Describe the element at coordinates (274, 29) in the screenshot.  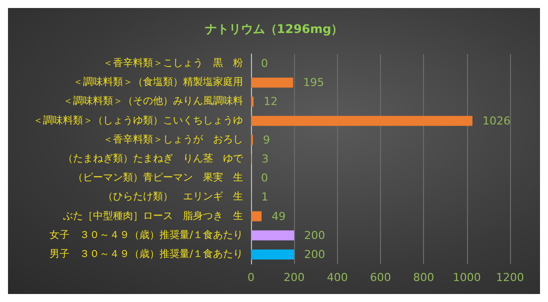
I see `chart-title: ナトリウム（1296mg）` at that location.